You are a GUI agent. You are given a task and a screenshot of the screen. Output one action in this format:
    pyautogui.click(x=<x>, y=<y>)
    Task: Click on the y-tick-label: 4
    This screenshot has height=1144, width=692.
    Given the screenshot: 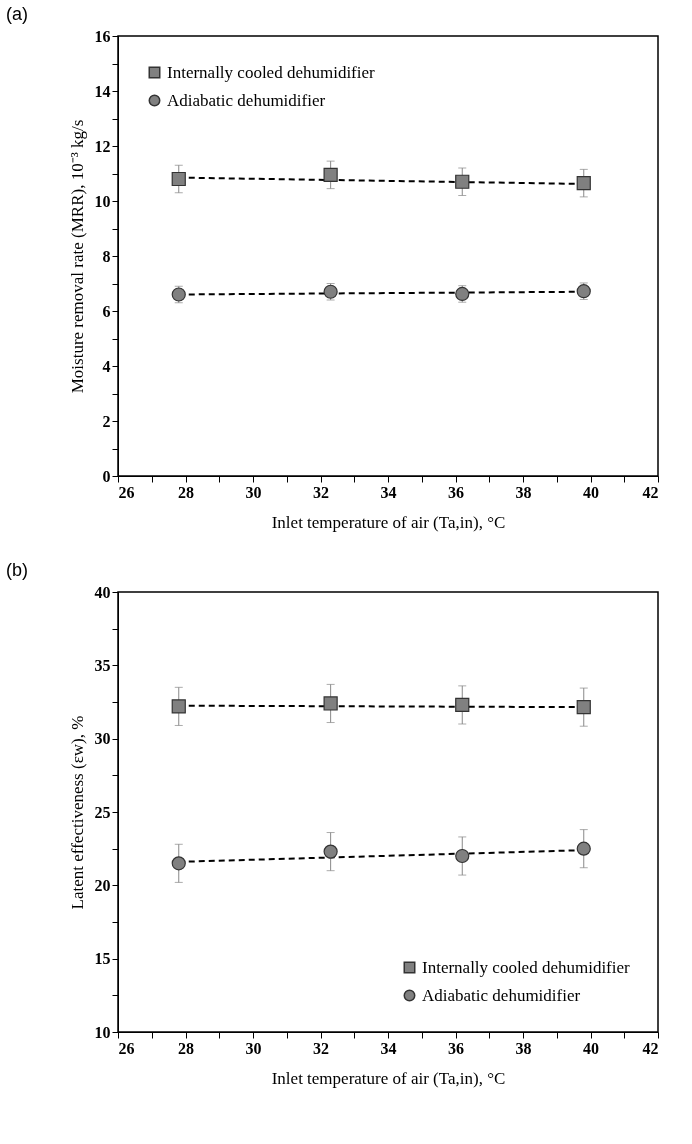 What is the action you would take?
    pyautogui.click(x=106, y=366)
    